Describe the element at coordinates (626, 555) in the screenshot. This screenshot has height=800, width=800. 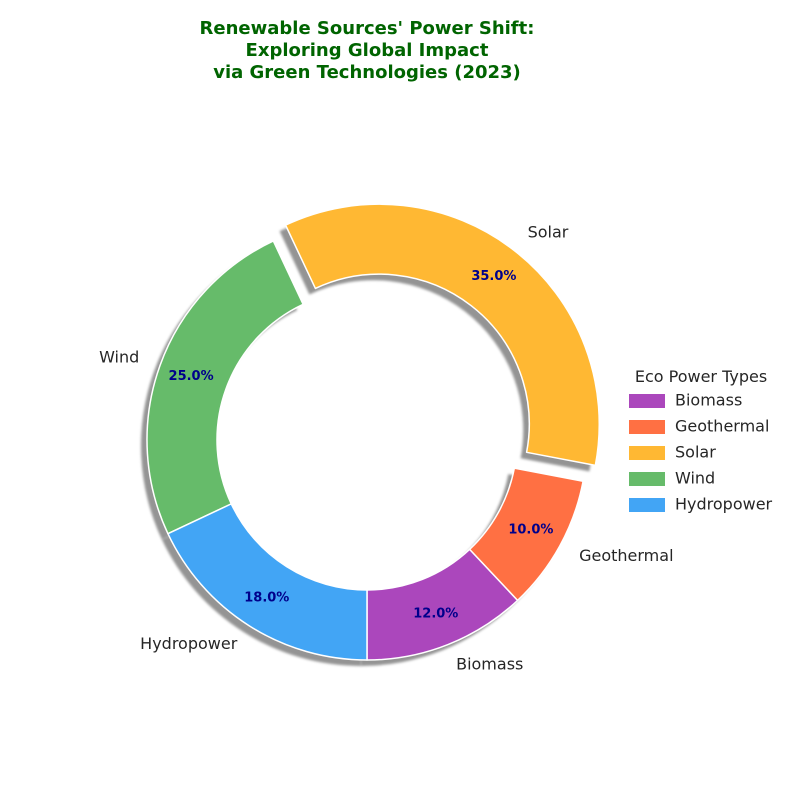
I see `slice-label-geothermal: Geothermal` at that location.